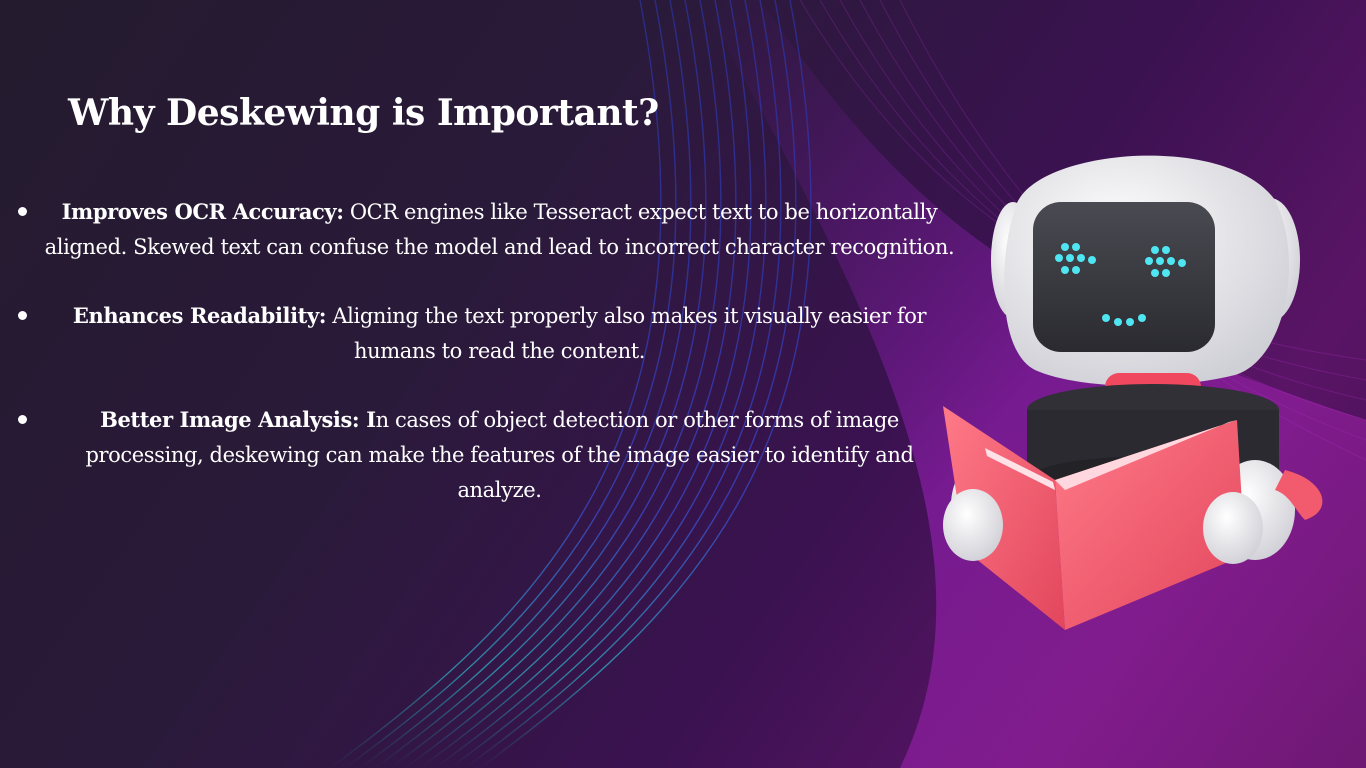 This screenshot has height=768, width=1366. What do you see at coordinates (202, 211) in the screenshot?
I see `bullet-heading: Improves OCR Accuracy:` at bounding box center [202, 211].